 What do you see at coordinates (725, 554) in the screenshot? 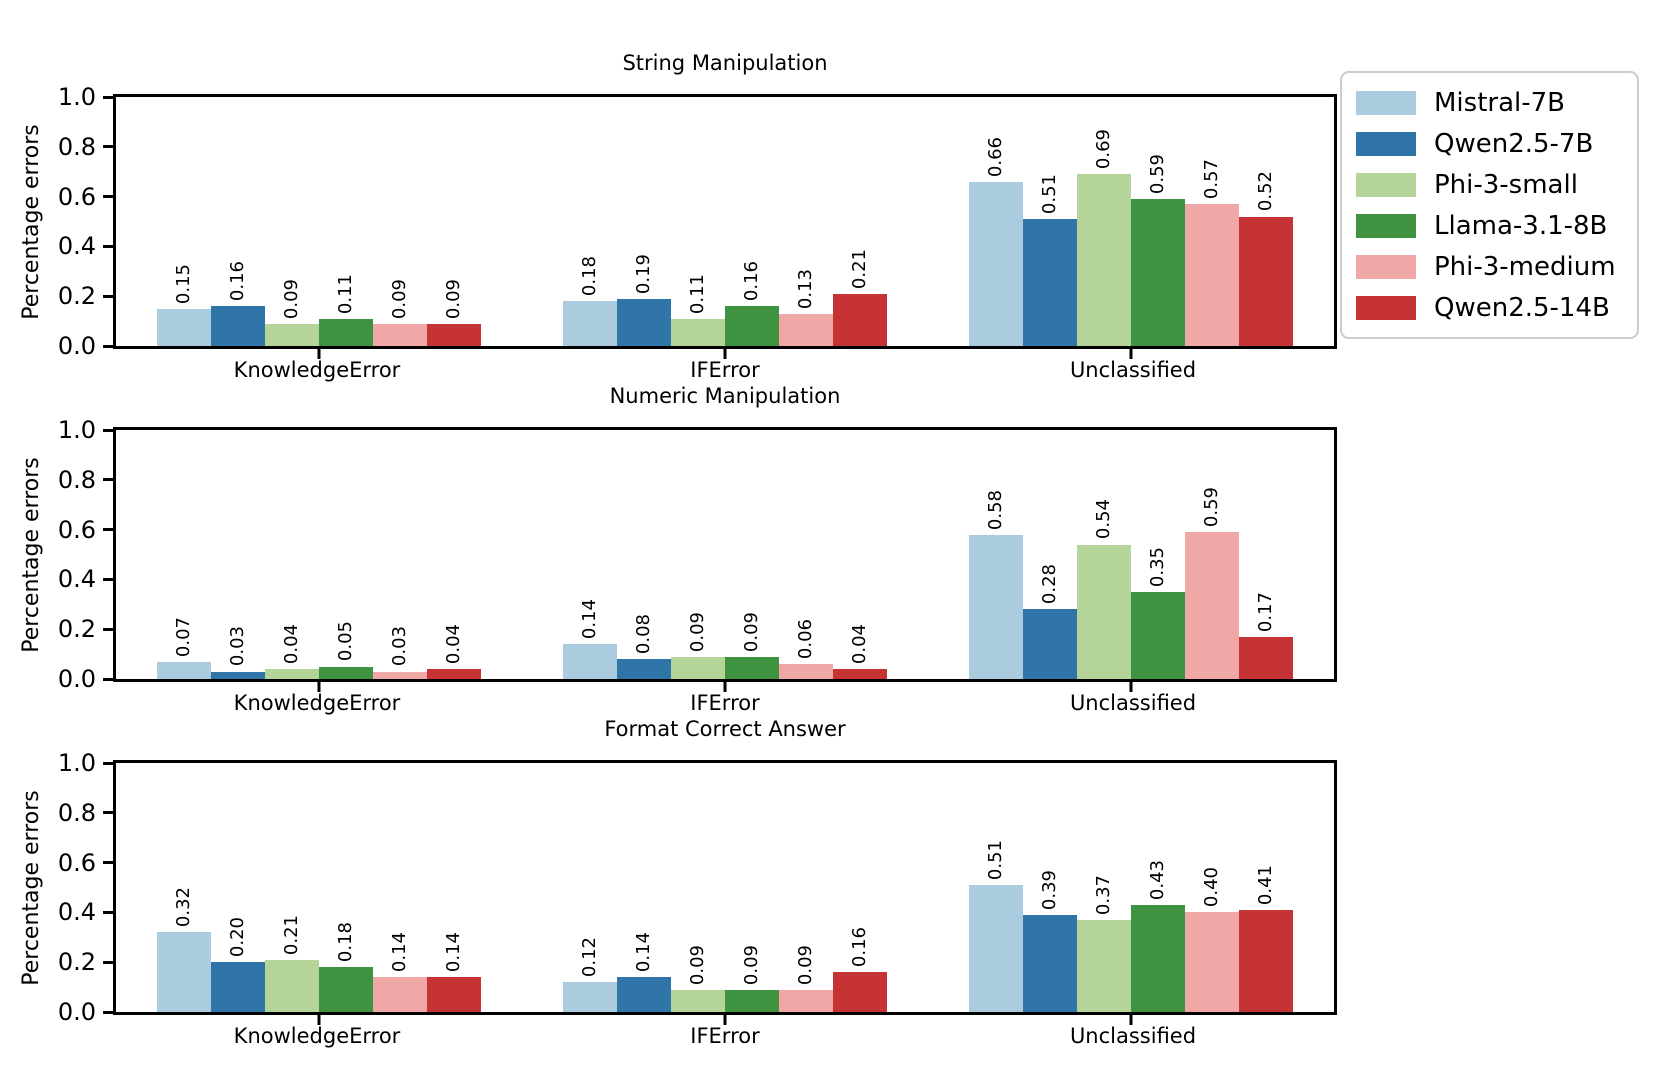
I see `bar-group: 0.14 0.08 0.09 0.09 0.06 0.04` at bounding box center [725, 554].